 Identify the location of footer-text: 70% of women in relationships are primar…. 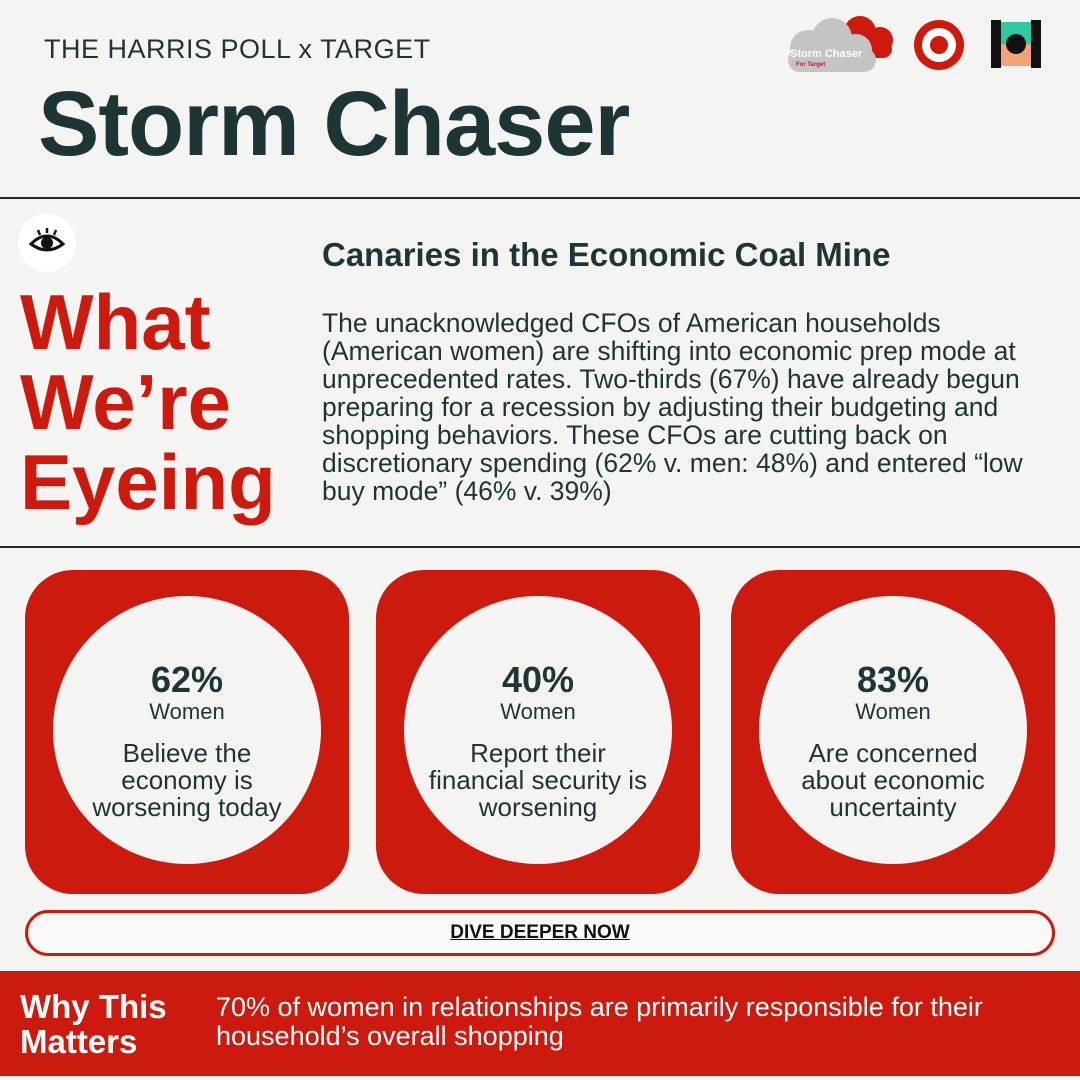
(599, 1021).